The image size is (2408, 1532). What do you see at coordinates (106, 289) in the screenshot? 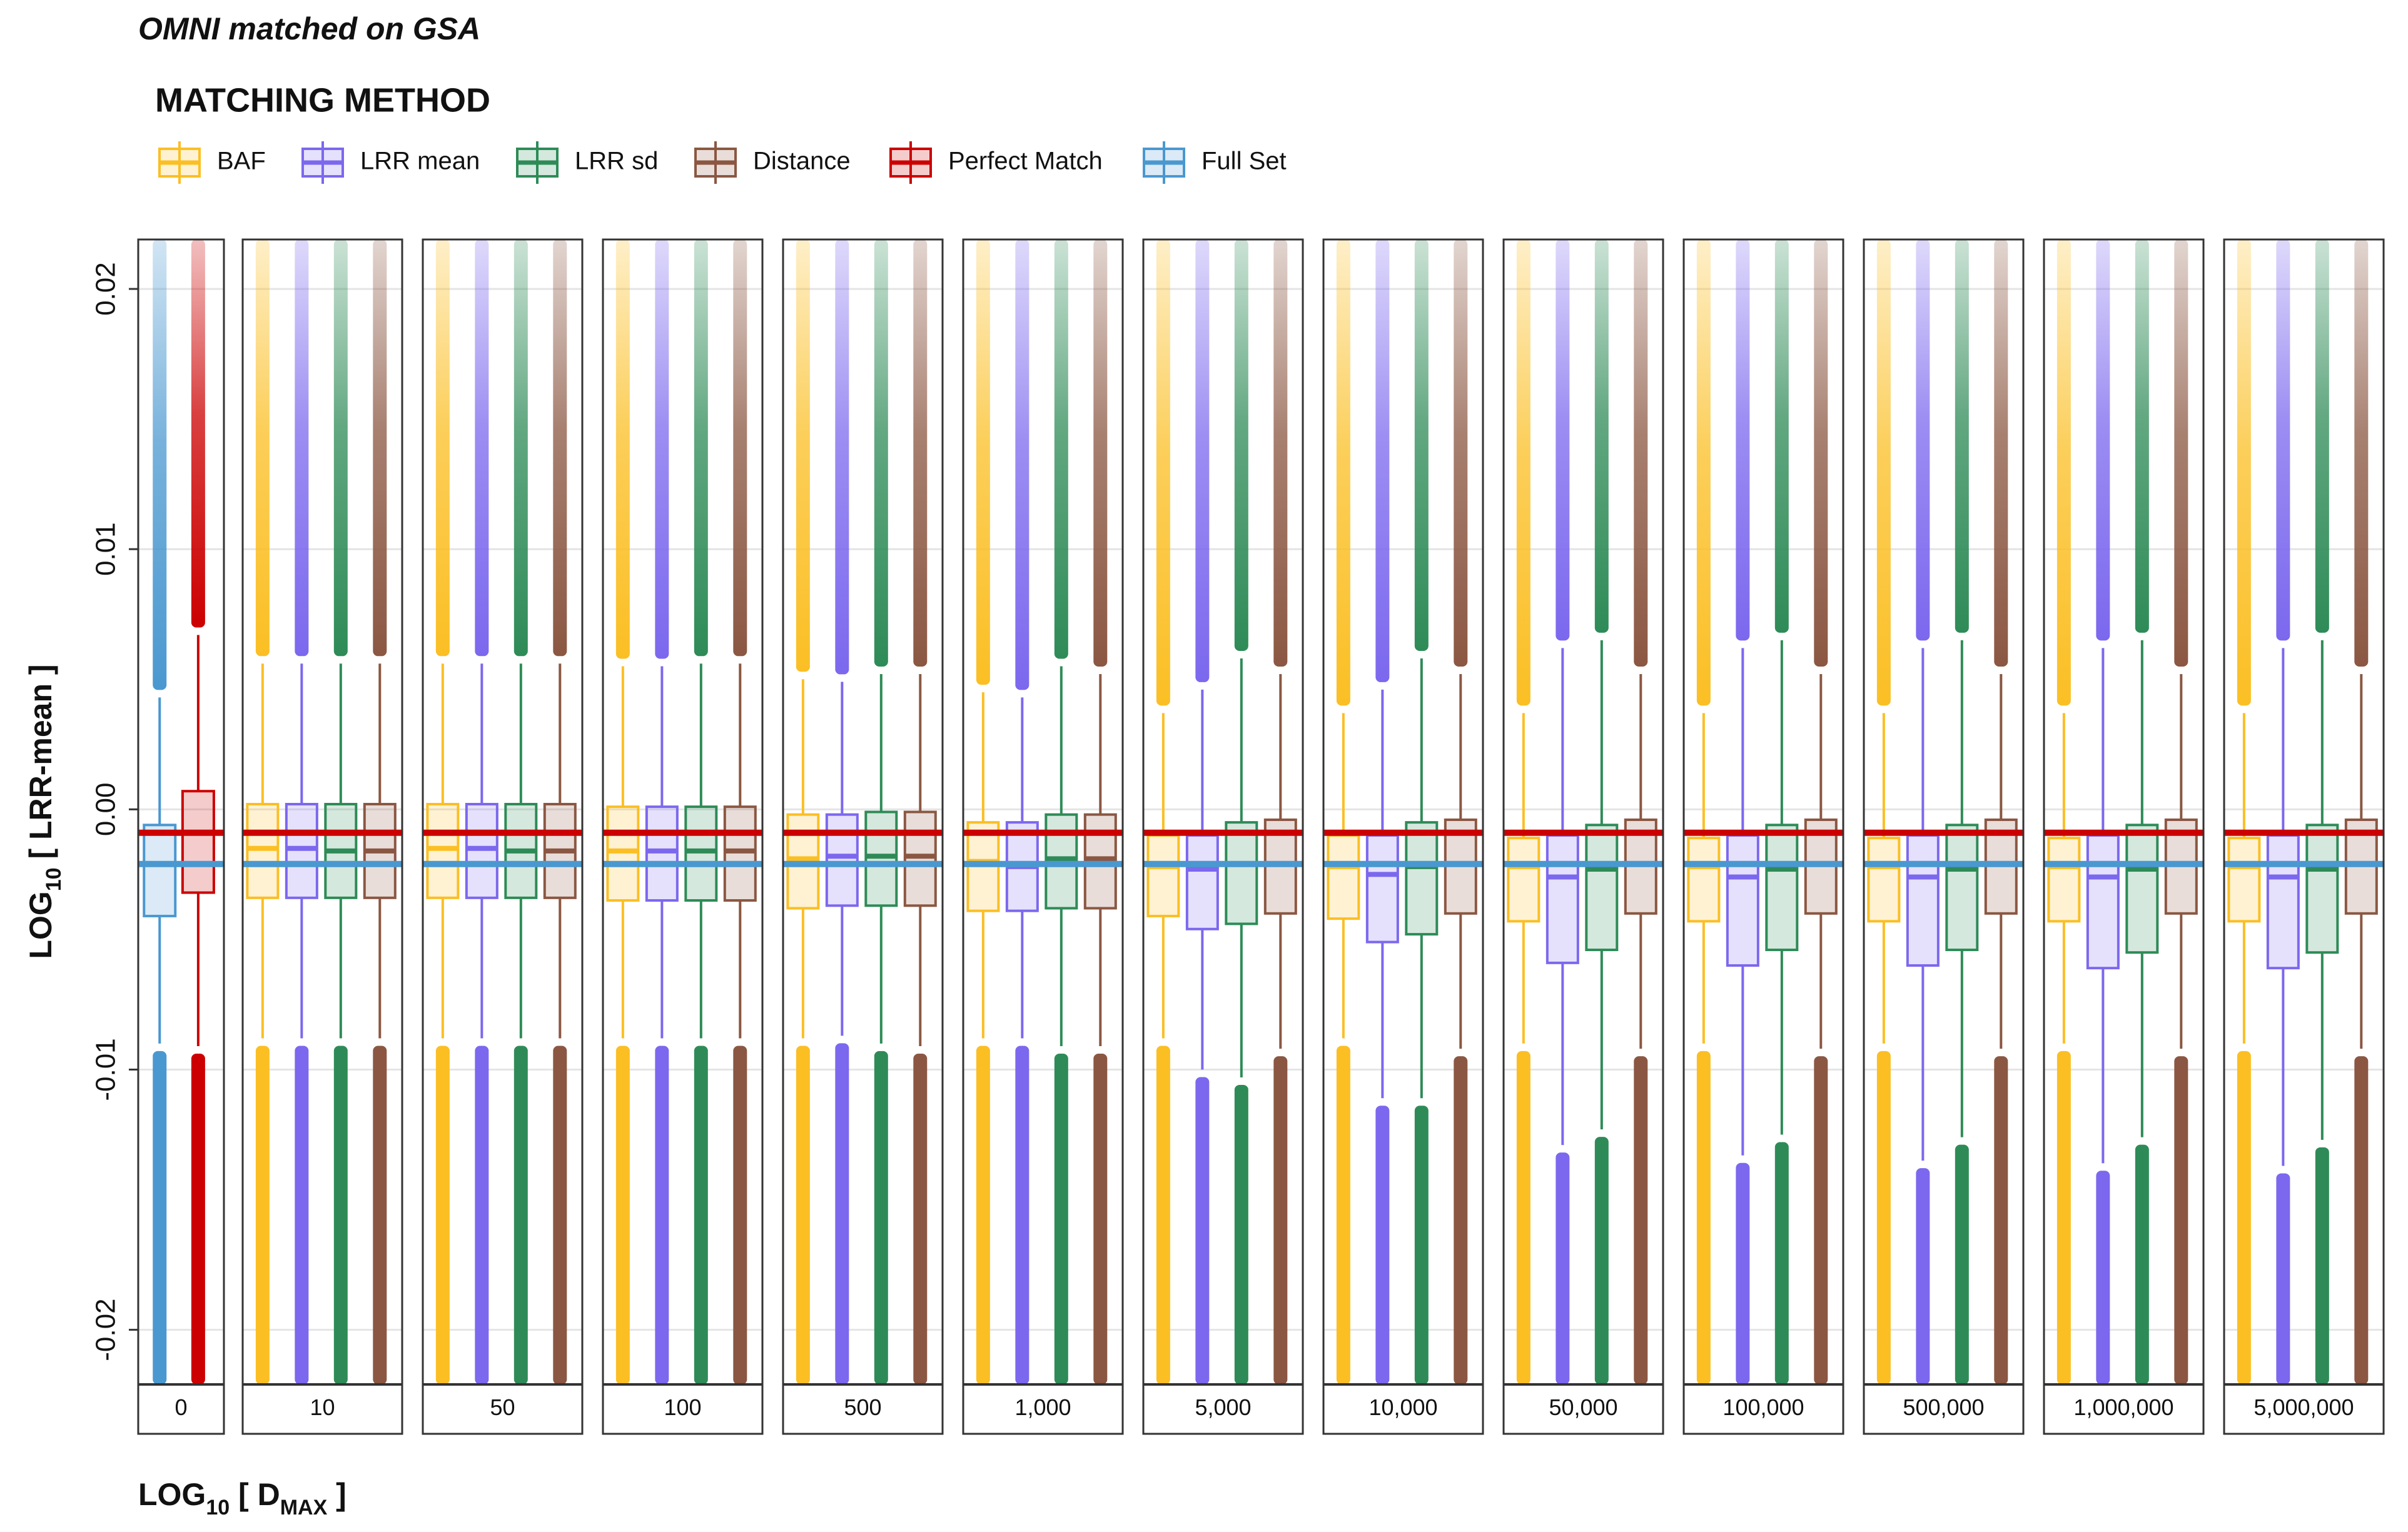
I see `y-tick-label: 0.02` at bounding box center [106, 289].